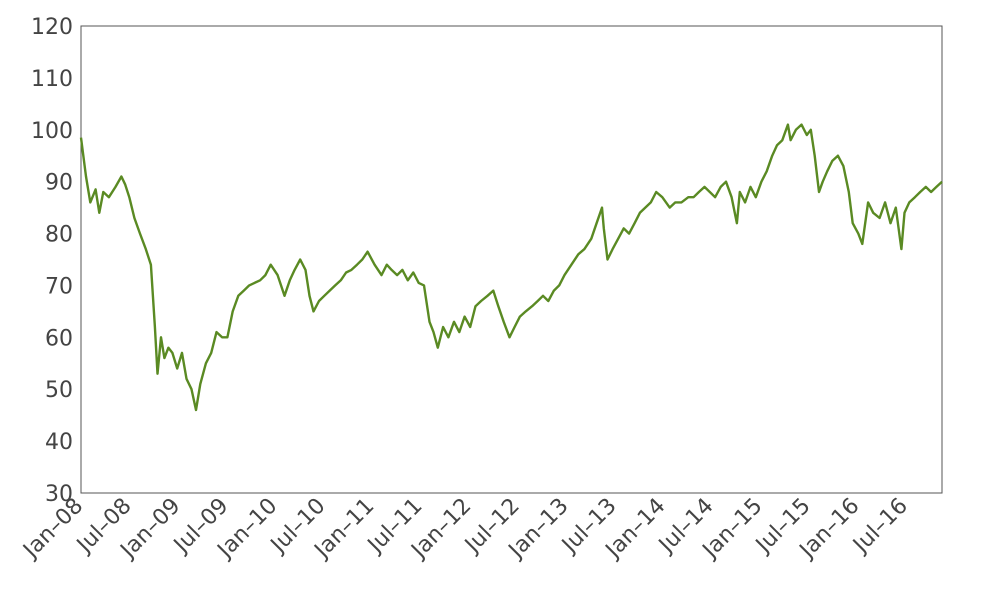  What do you see at coordinates (52, 261) in the screenshot?
I see `y-axis-ticks: 30 40 50 60 70 80 90 100 110 120` at bounding box center [52, 261].